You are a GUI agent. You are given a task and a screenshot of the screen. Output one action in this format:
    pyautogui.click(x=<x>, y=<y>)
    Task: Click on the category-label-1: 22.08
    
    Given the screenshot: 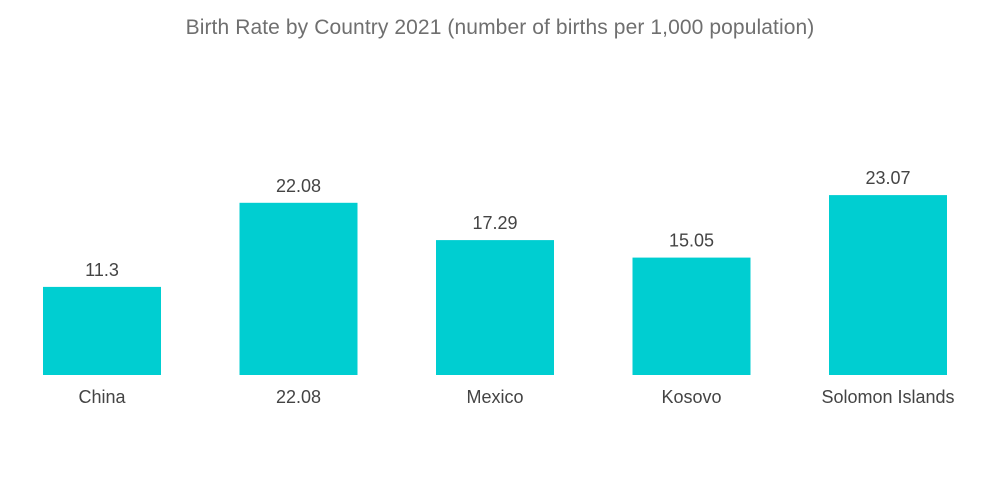 What is the action you would take?
    pyautogui.click(x=298, y=397)
    